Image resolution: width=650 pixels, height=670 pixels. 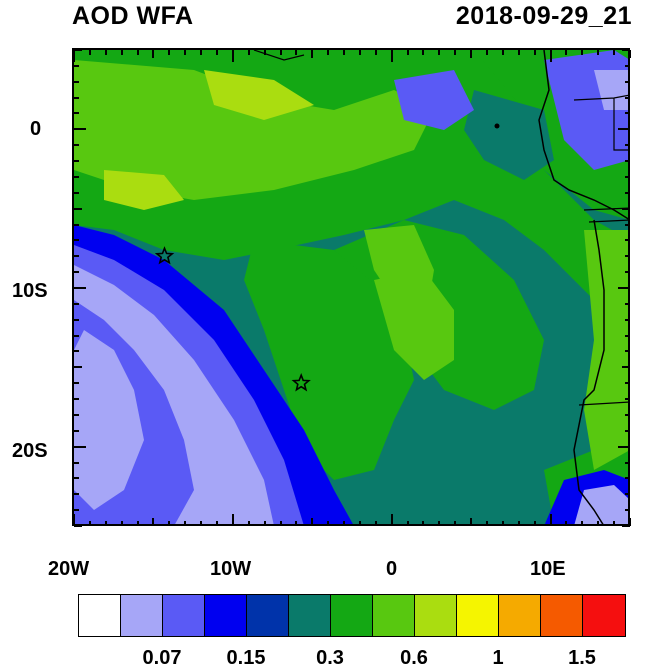 What do you see at coordinates (231, 569) in the screenshot?
I see `x-tick-label-10w: 10W` at bounding box center [231, 569].